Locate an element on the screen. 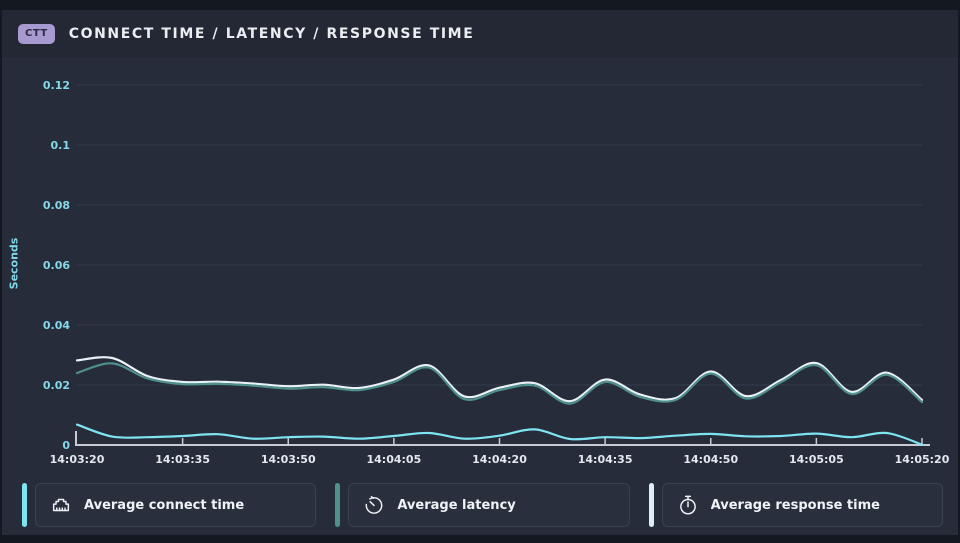 The height and width of the screenshot is (543, 960). legend-color-bar-response is located at coordinates (651, 505).